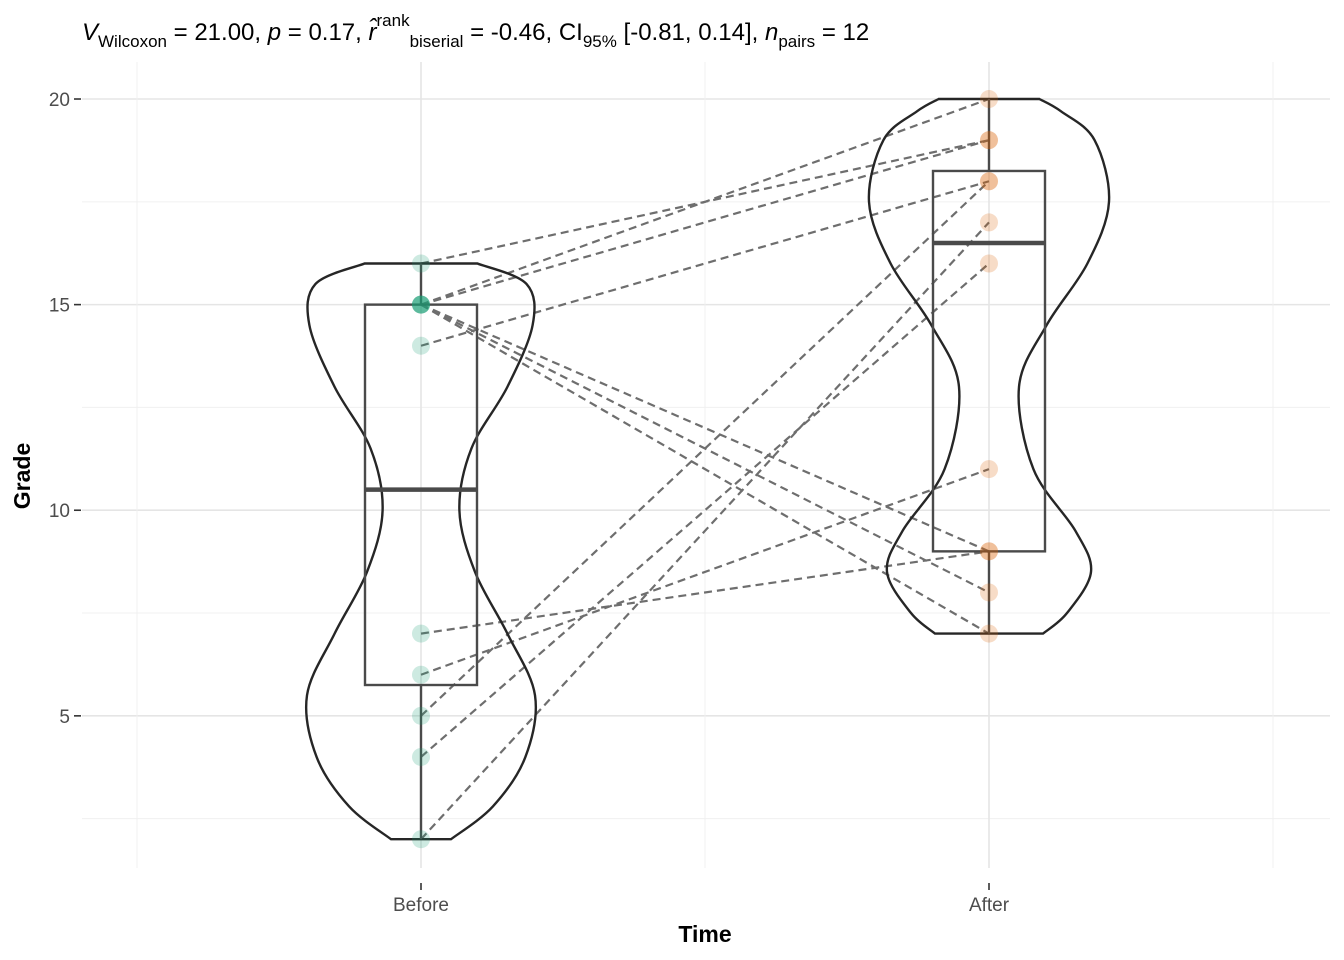 Image resolution: width=1344 pixels, height=960 pixels. I want to click on x-tick-label-after: After, so click(989, 905).